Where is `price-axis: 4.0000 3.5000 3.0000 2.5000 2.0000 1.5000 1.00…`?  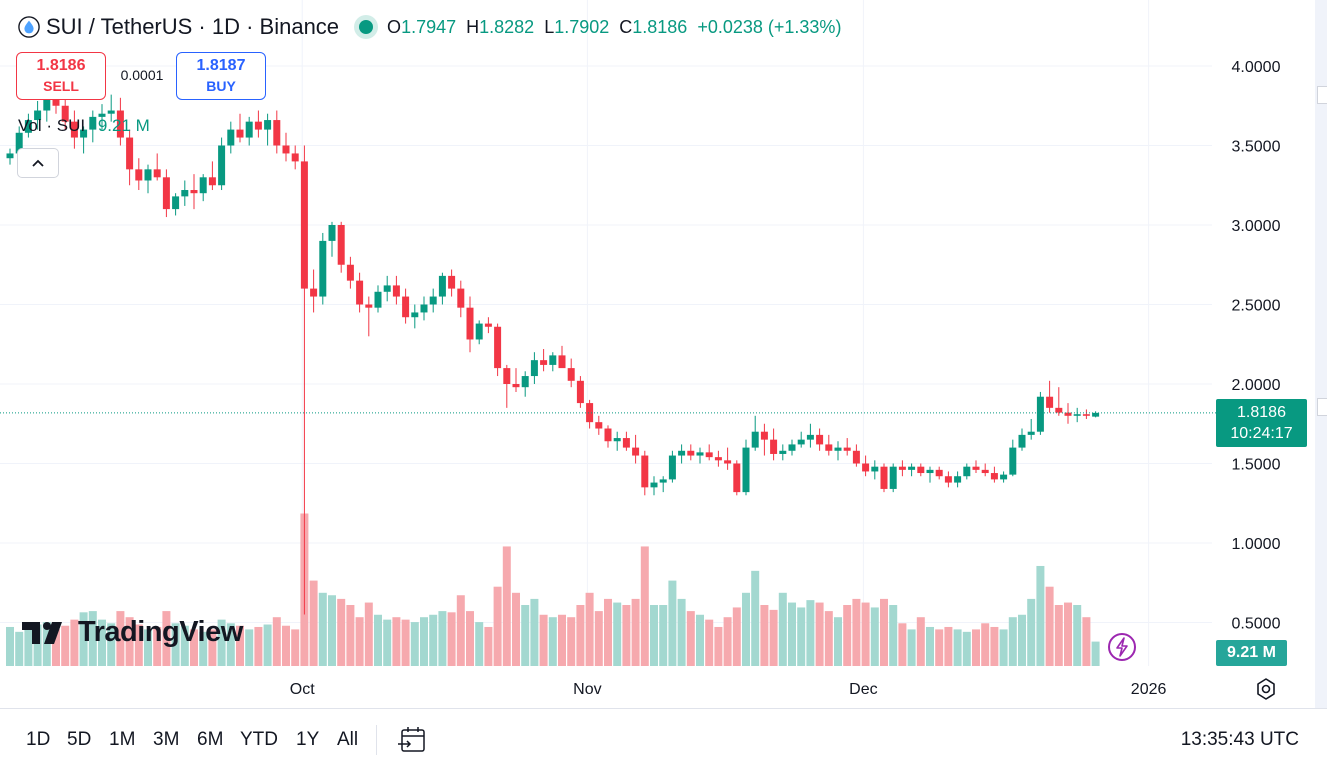
price-axis: 4.0000 3.5000 3.0000 2.5000 2.0000 1.5000 1.00… is located at coordinates (1256, 346).